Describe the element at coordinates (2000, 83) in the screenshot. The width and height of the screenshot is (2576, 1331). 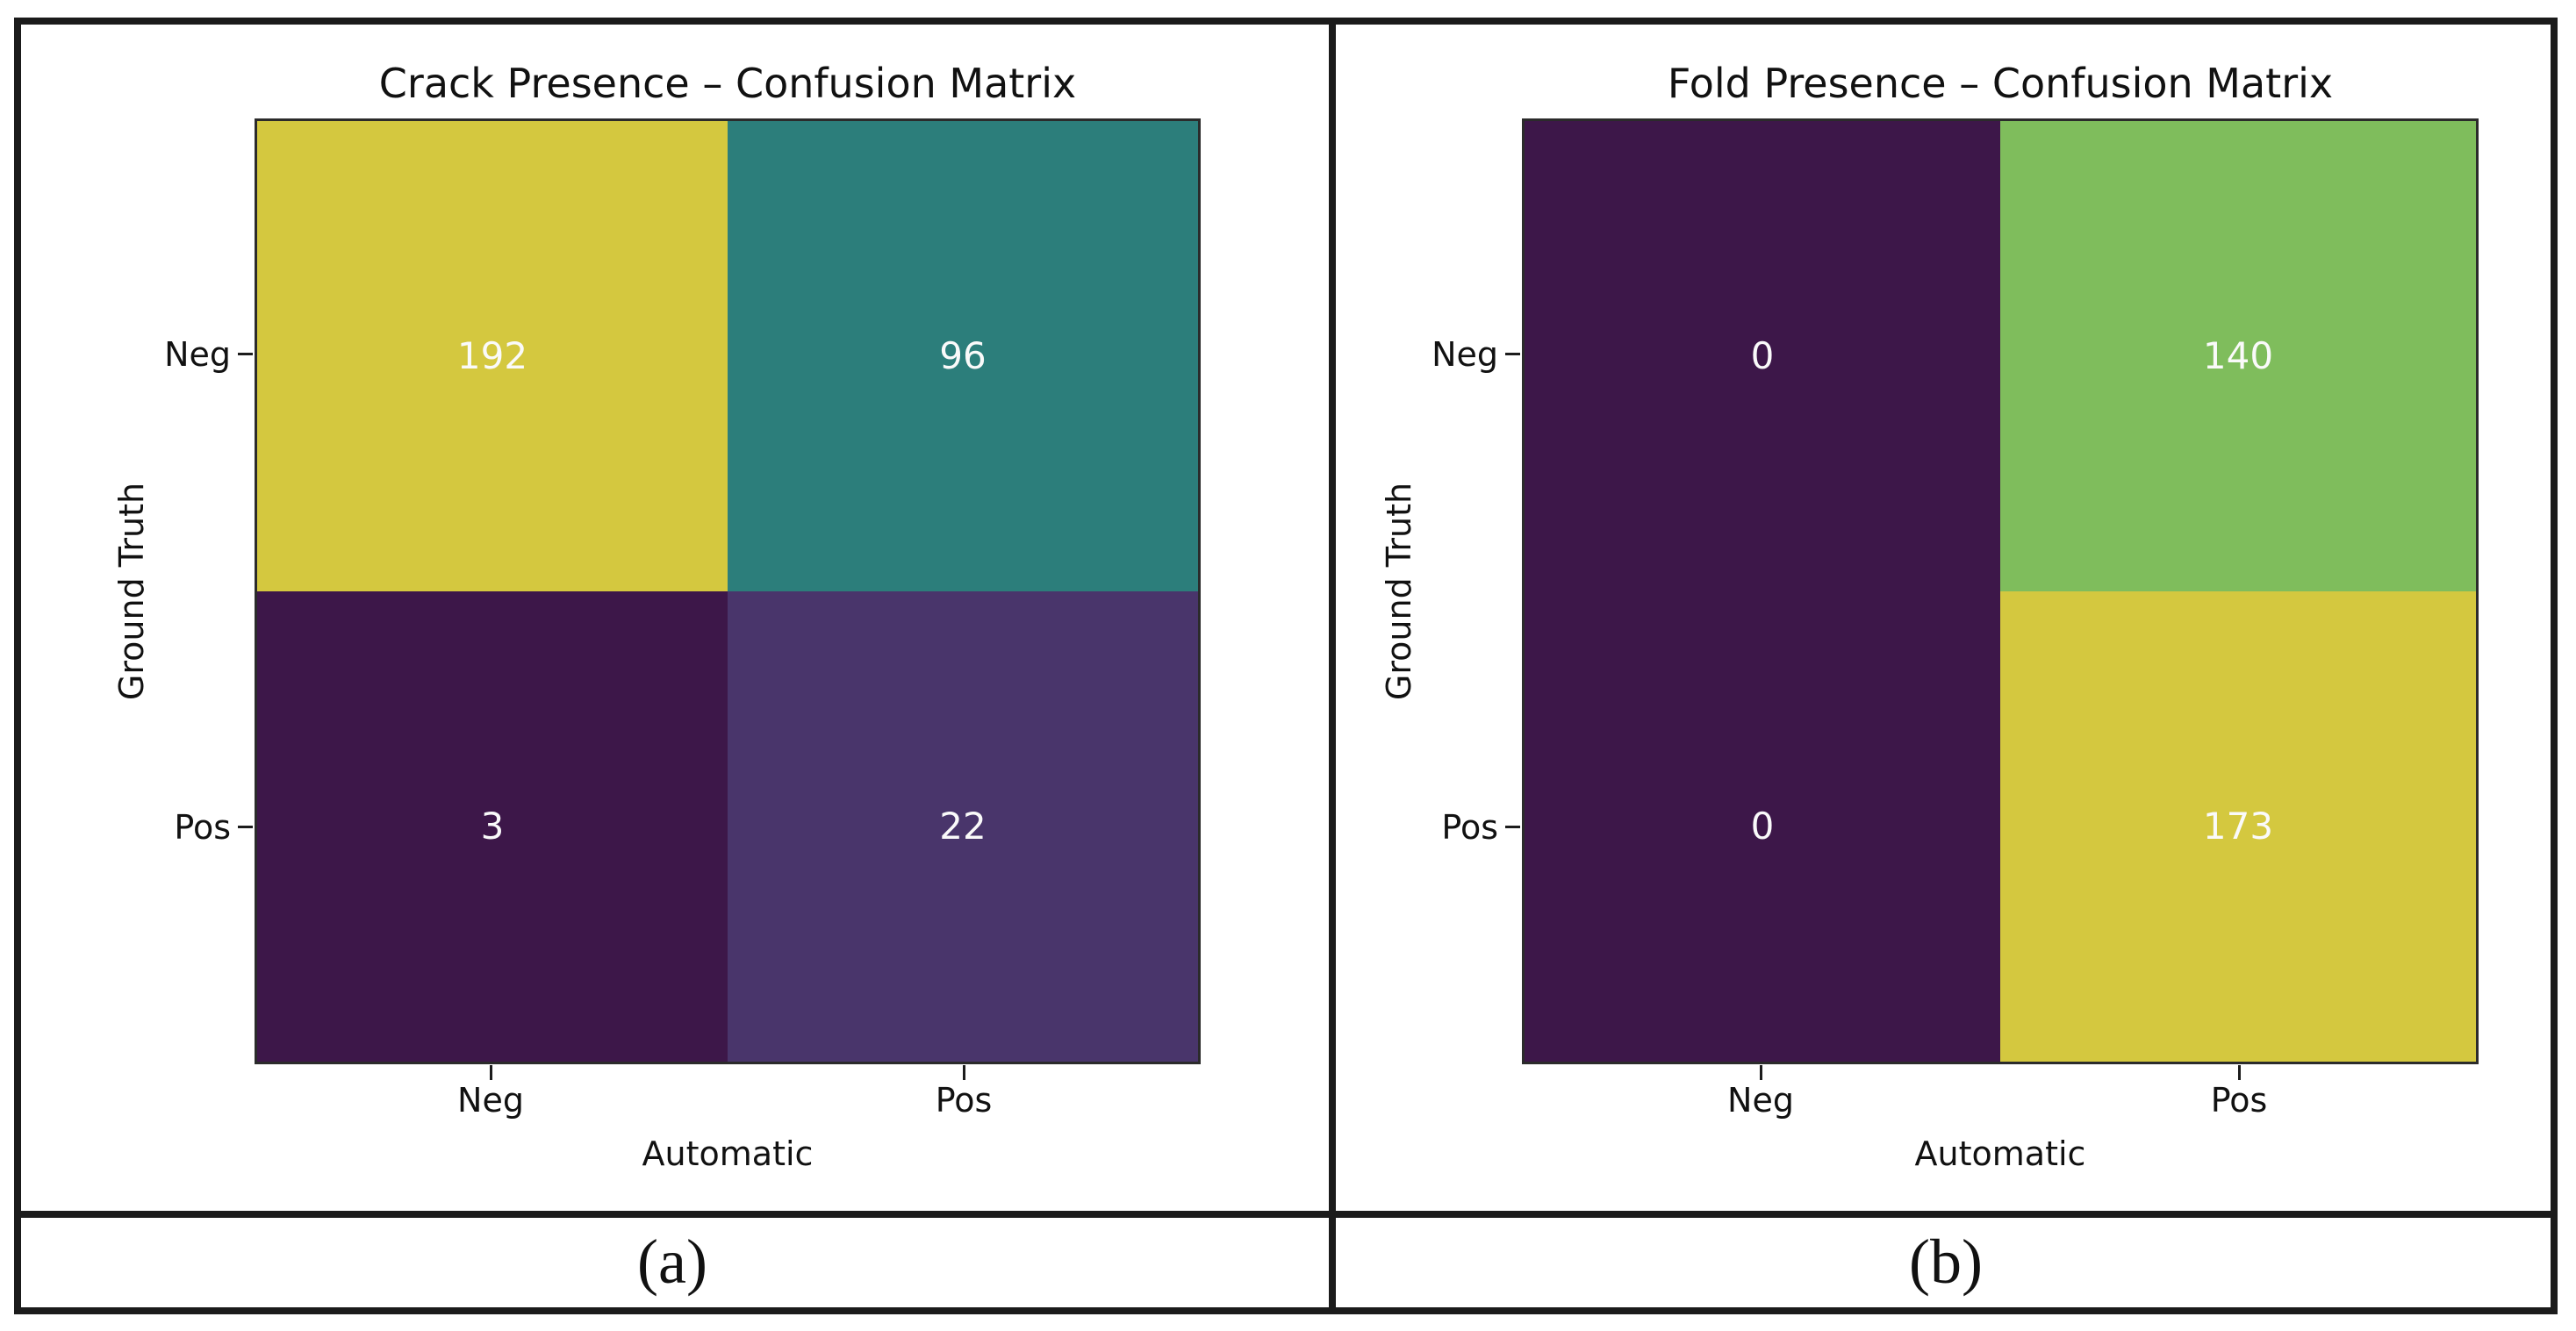
I see `plot-title: Fold Presence – Confusion Matrix` at that location.